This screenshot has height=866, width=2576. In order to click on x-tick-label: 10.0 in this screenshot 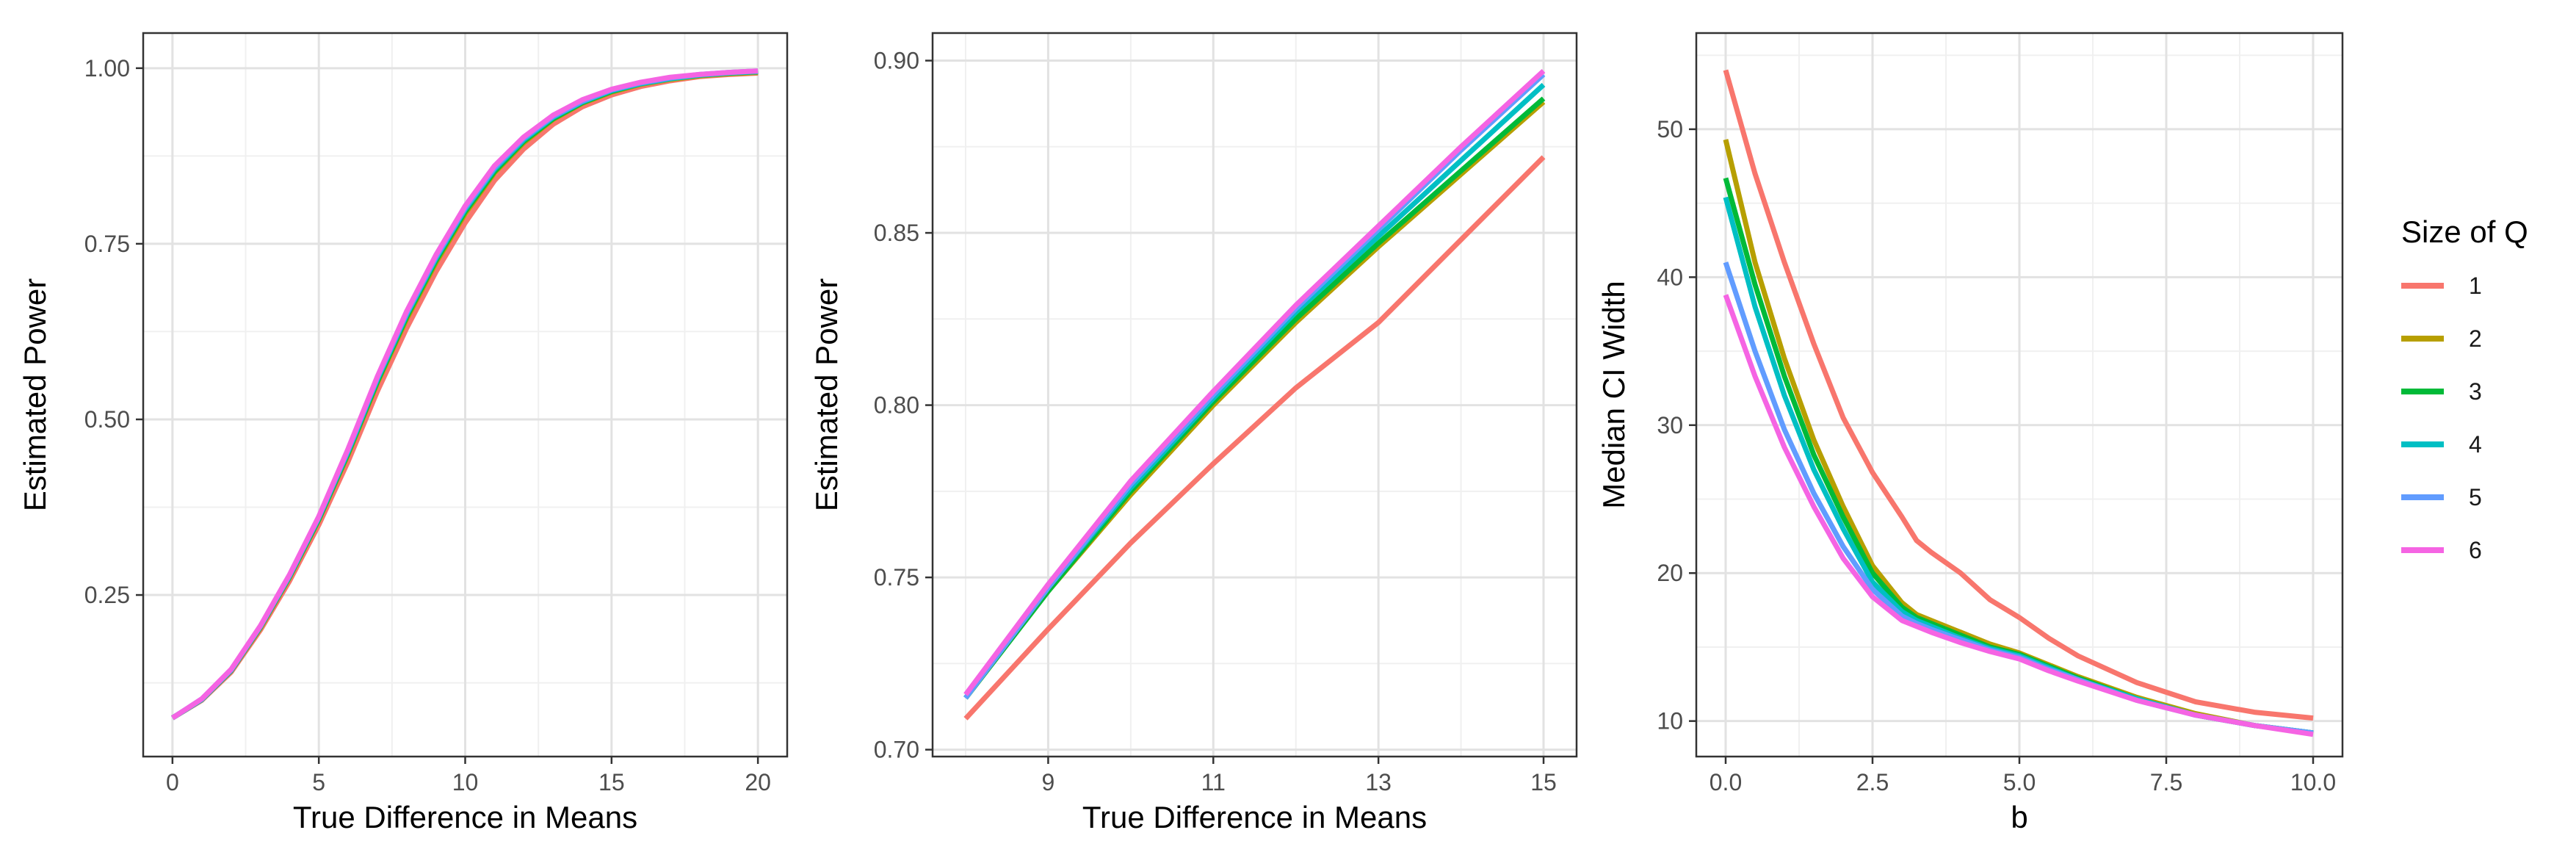, I will do `click(2313, 782)`.